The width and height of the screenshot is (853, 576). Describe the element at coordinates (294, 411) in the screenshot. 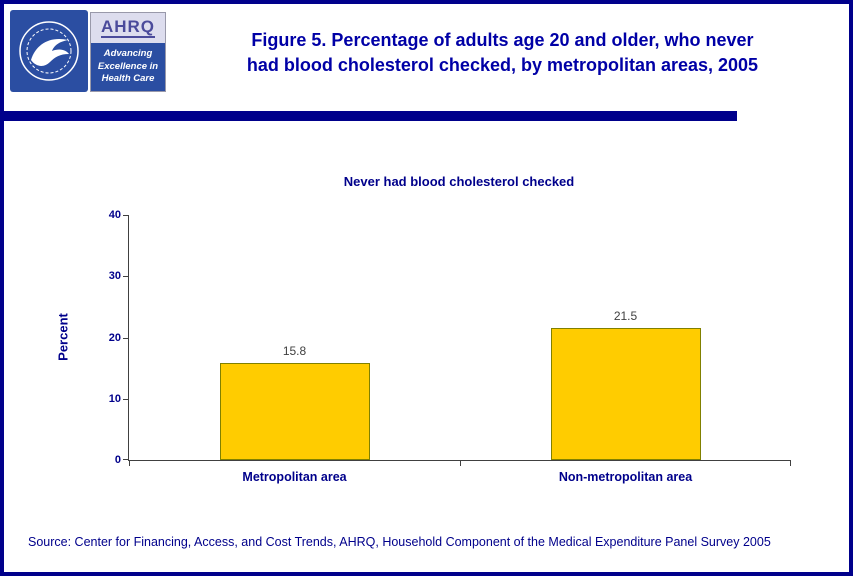

I see `bar-metropolitan-area` at that location.